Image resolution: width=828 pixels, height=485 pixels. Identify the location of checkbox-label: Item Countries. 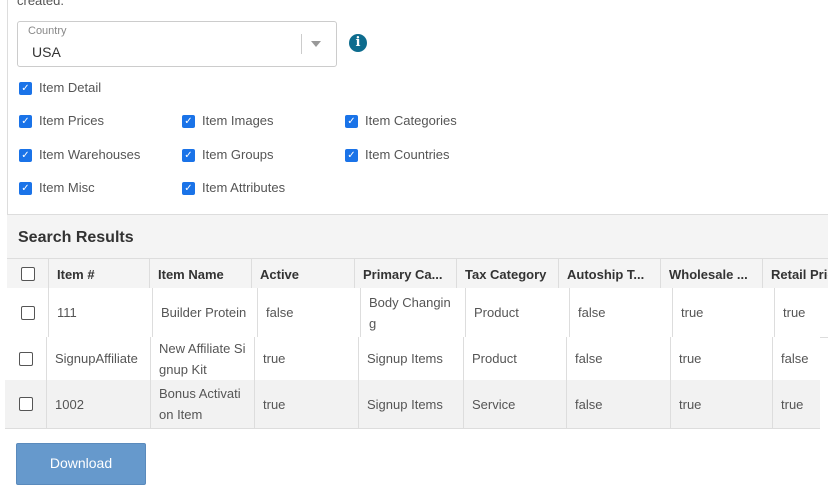
(407, 154).